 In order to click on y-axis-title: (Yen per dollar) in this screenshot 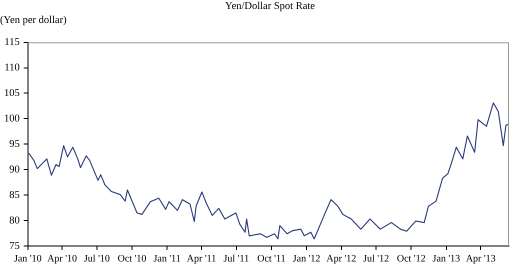, I will do `click(33, 20)`.